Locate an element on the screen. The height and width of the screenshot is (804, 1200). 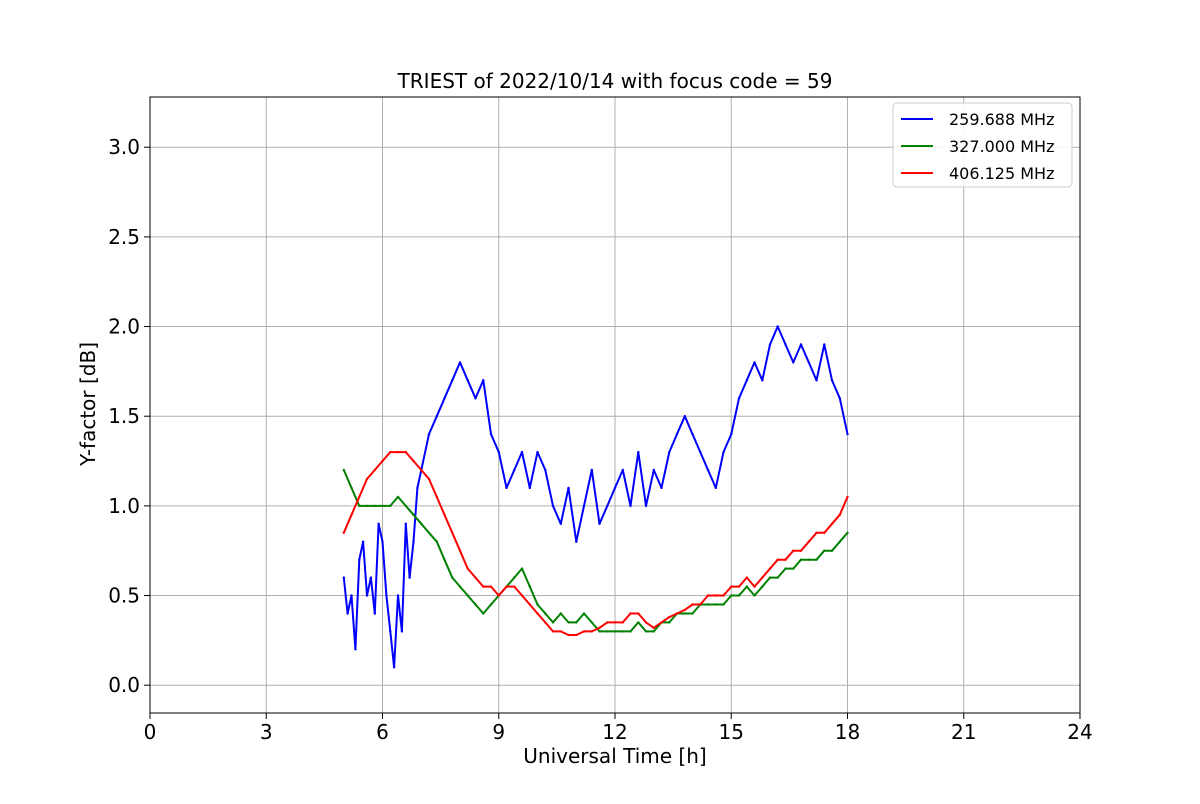
y-tick-label: 2.0 is located at coordinates (124, 327).